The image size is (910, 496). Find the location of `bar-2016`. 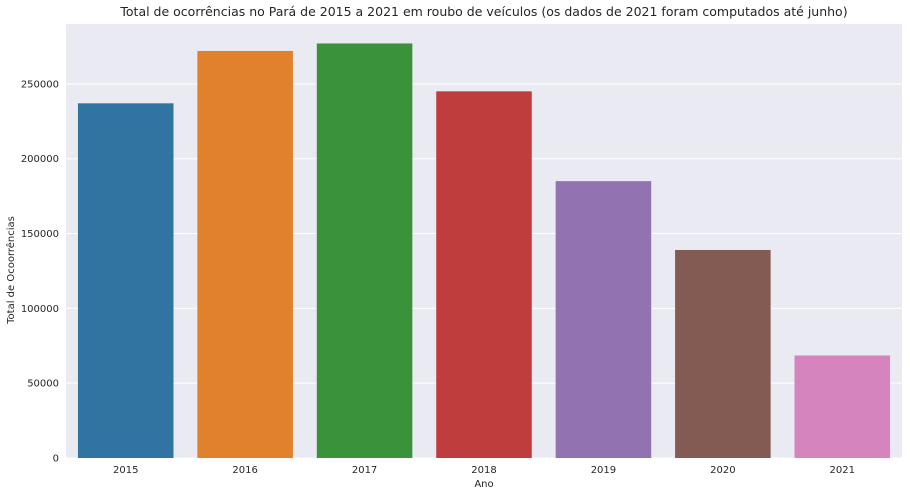

bar-2016 is located at coordinates (245, 254).